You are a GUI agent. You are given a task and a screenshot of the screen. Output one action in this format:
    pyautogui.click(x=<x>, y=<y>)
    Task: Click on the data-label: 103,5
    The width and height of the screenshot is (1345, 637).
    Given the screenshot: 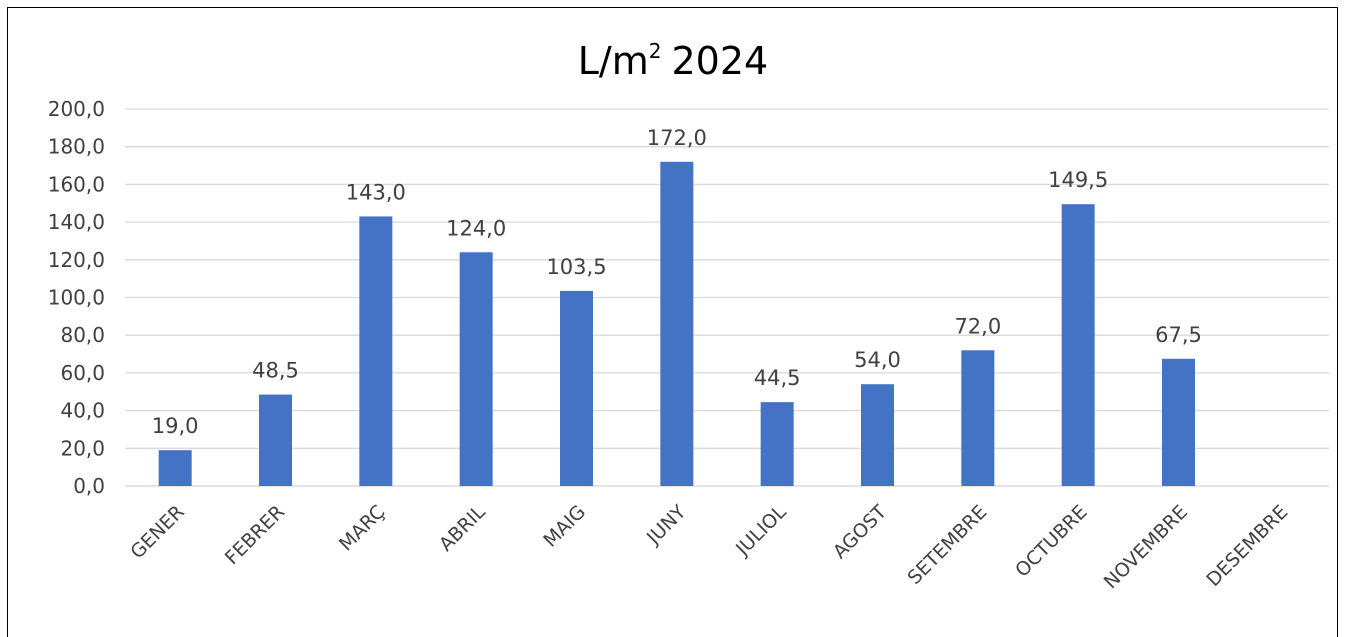 What is the action you would take?
    pyautogui.click(x=576, y=267)
    